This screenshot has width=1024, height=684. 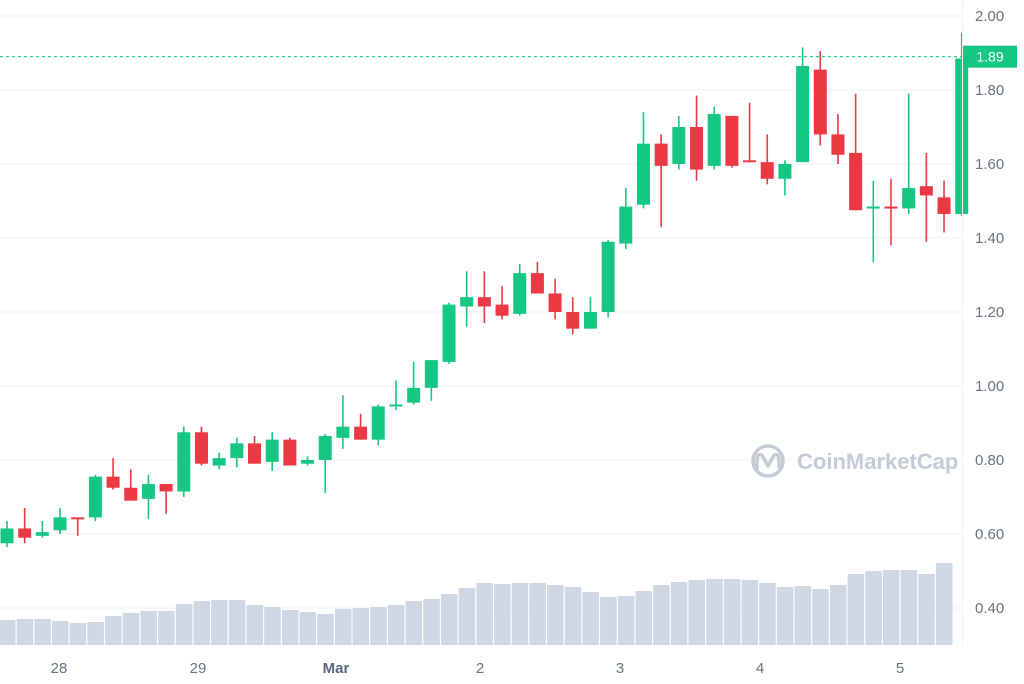 What do you see at coordinates (989, 312) in the screenshot?
I see `y-axis: 2.00 1.80 1.60 1.40 1.20 1.00 0.80 0.60 0.40` at bounding box center [989, 312].